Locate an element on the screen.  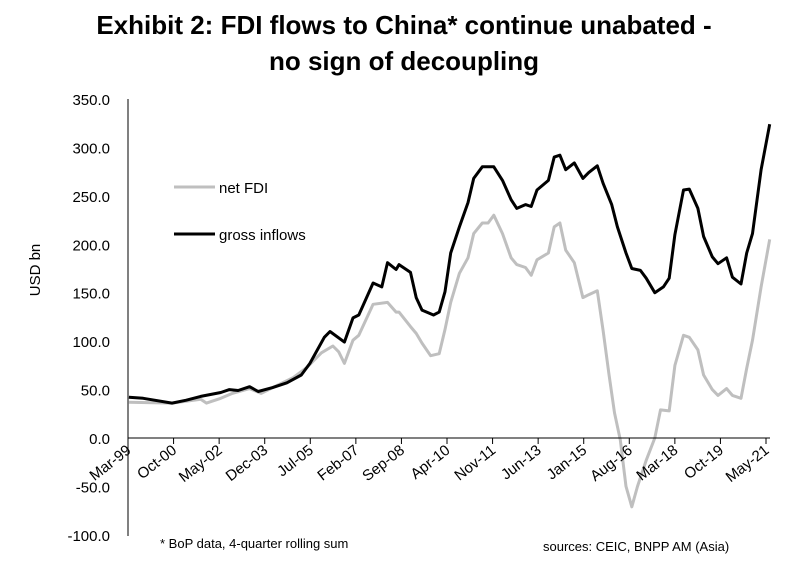
footnote: * BoP data, 4-quarter rolling sum is located at coordinates (254, 543).